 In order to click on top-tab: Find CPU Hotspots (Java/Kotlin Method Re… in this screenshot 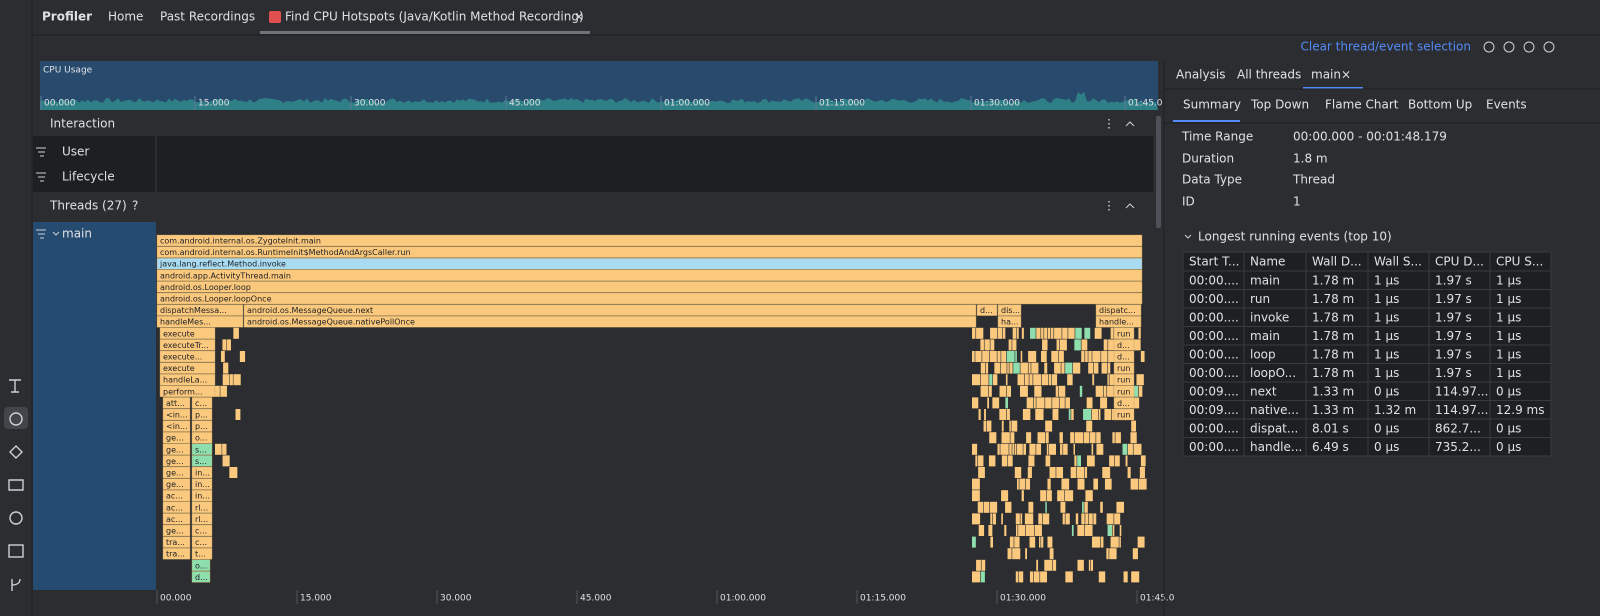, I will do `click(434, 17)`.